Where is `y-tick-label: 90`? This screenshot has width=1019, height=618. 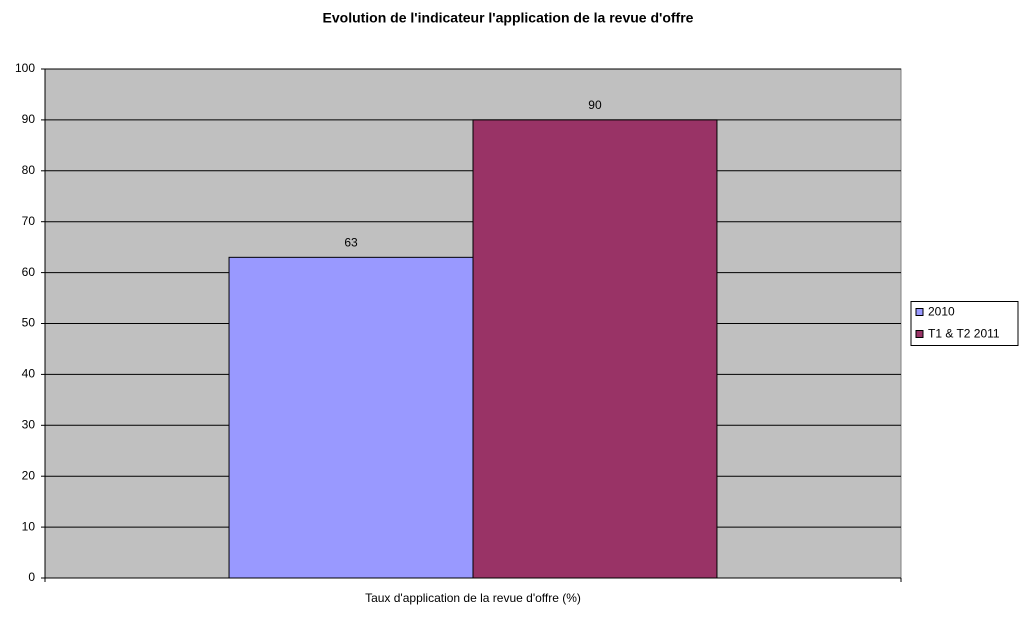 y-tick-label: 90 is located at coordinates (29, 119).